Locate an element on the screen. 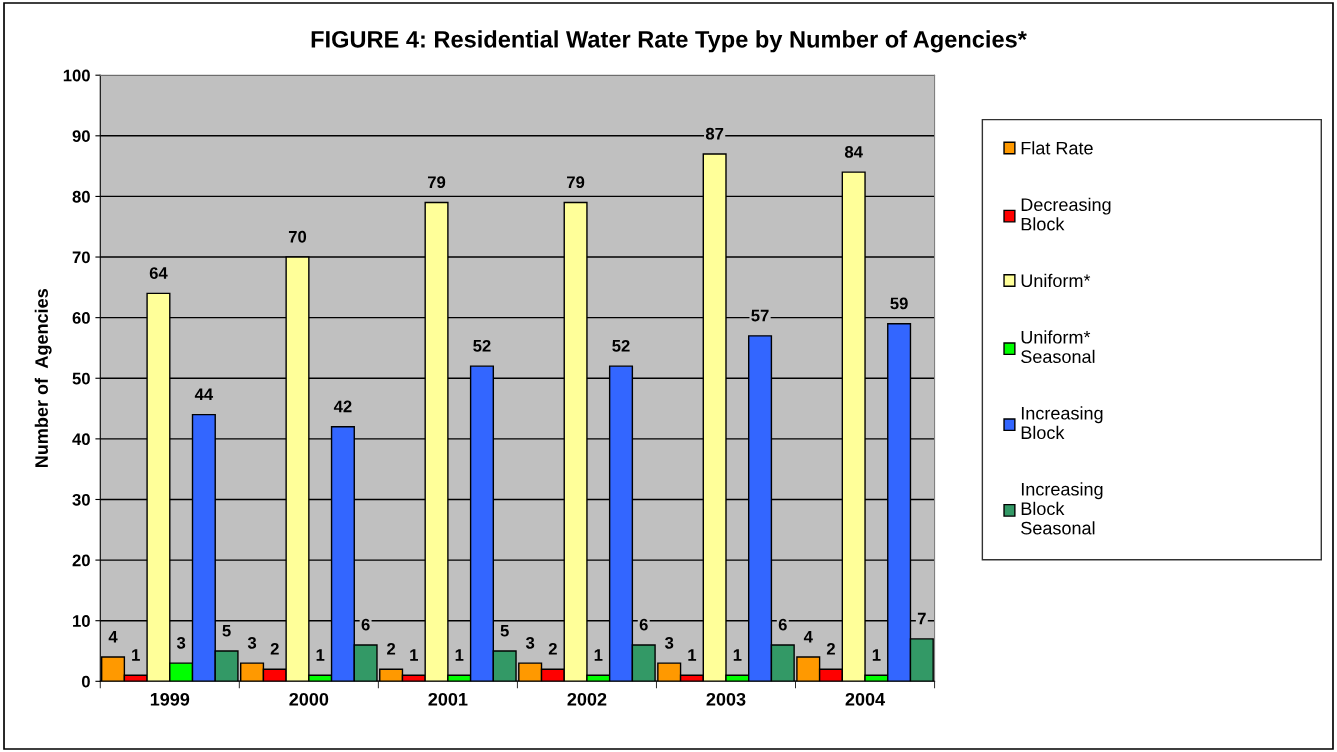  data-label: 84 is located at coordinates (853, 151).